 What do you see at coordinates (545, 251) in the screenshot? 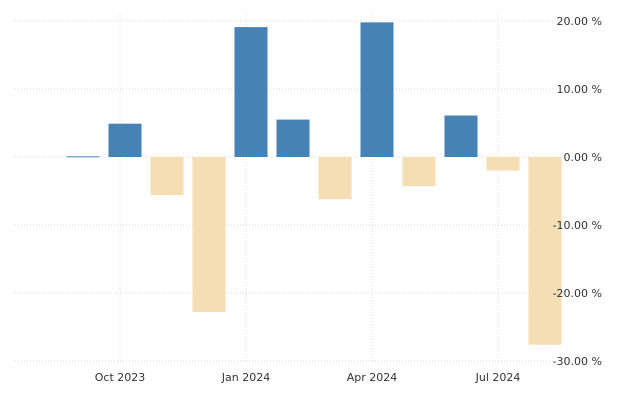
I see `bar-jul-2024` at bounding box center [545, 251].